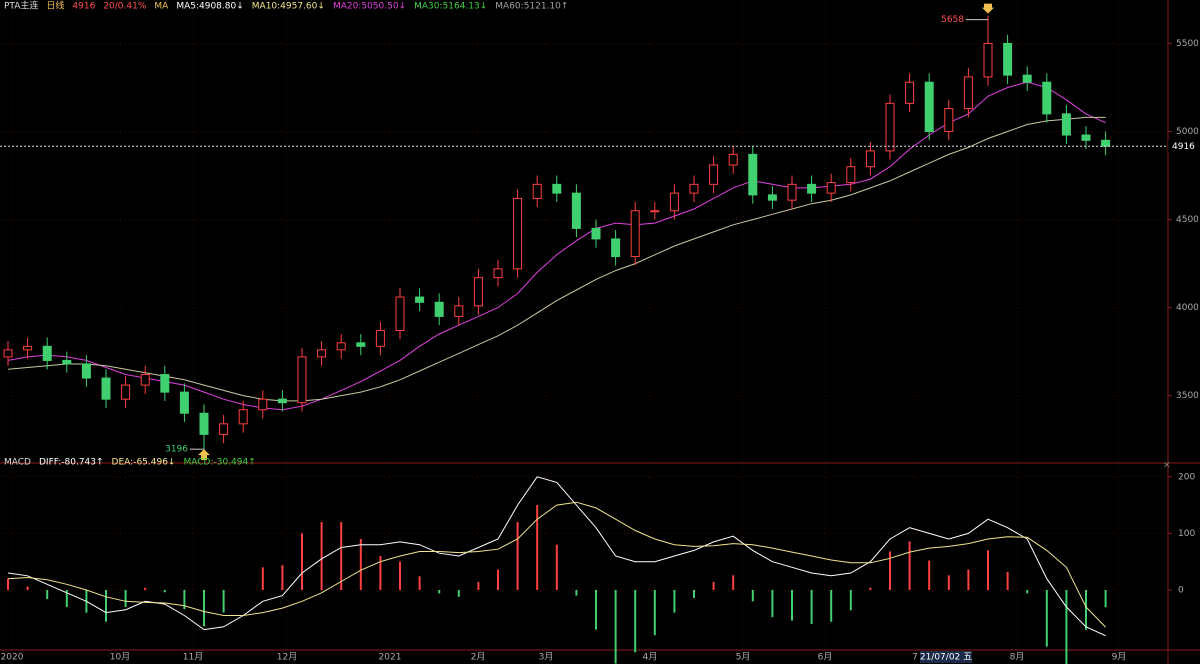  I want to click on y-tick-label: 4500, so click(1187, 220).